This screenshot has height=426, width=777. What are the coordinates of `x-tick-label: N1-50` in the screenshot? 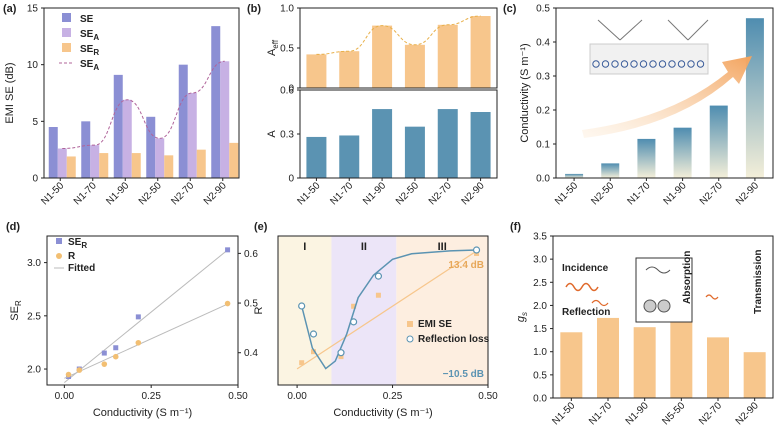 It's located at (563, 413).